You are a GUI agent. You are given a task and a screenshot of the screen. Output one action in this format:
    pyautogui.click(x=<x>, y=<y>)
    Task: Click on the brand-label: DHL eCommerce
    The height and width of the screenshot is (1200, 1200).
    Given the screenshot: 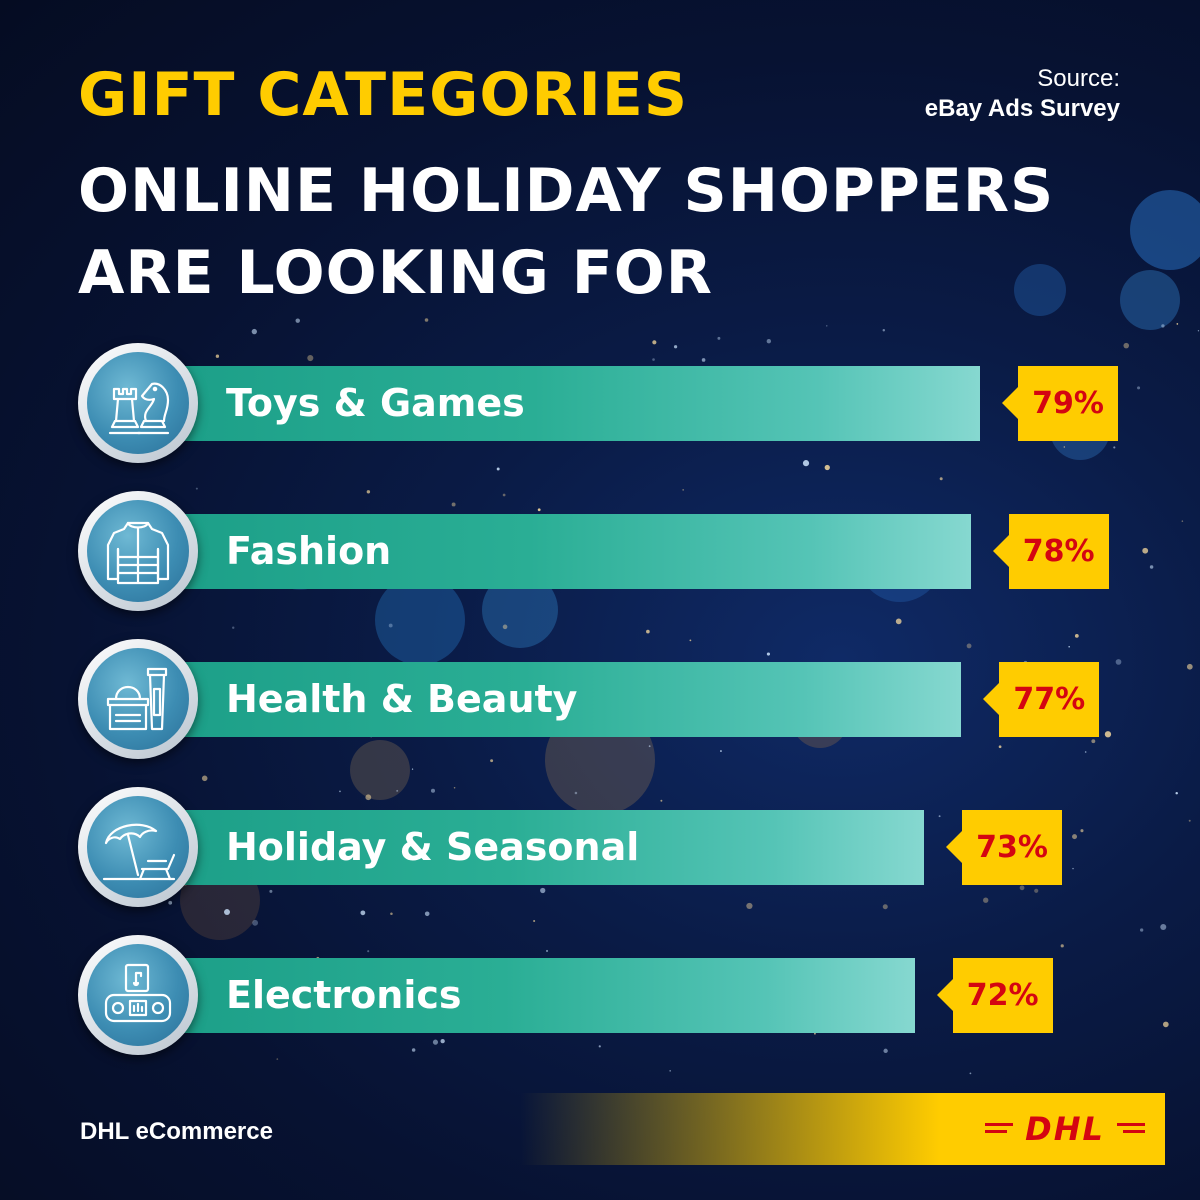 What is the action you would take?
    pyautogui.click(x=176, y=1131)
    